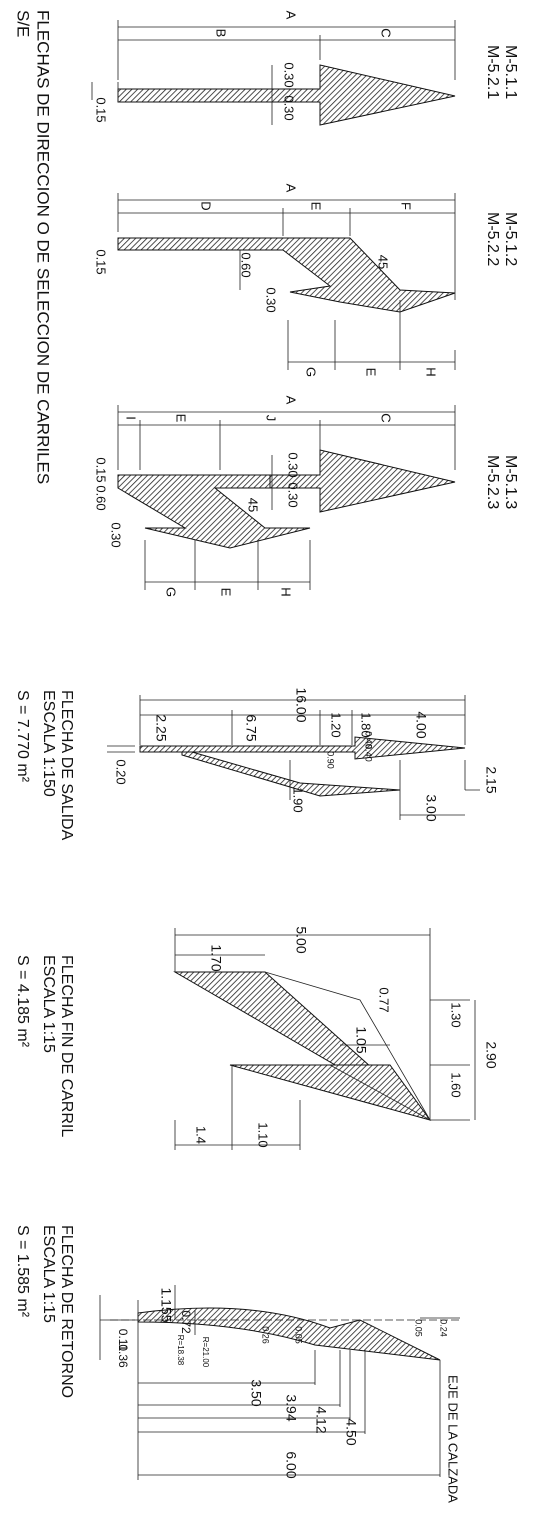 This screenshot has width=545, height=1534. I want to click on dimension-label: 4.50, so click(351, 1431).